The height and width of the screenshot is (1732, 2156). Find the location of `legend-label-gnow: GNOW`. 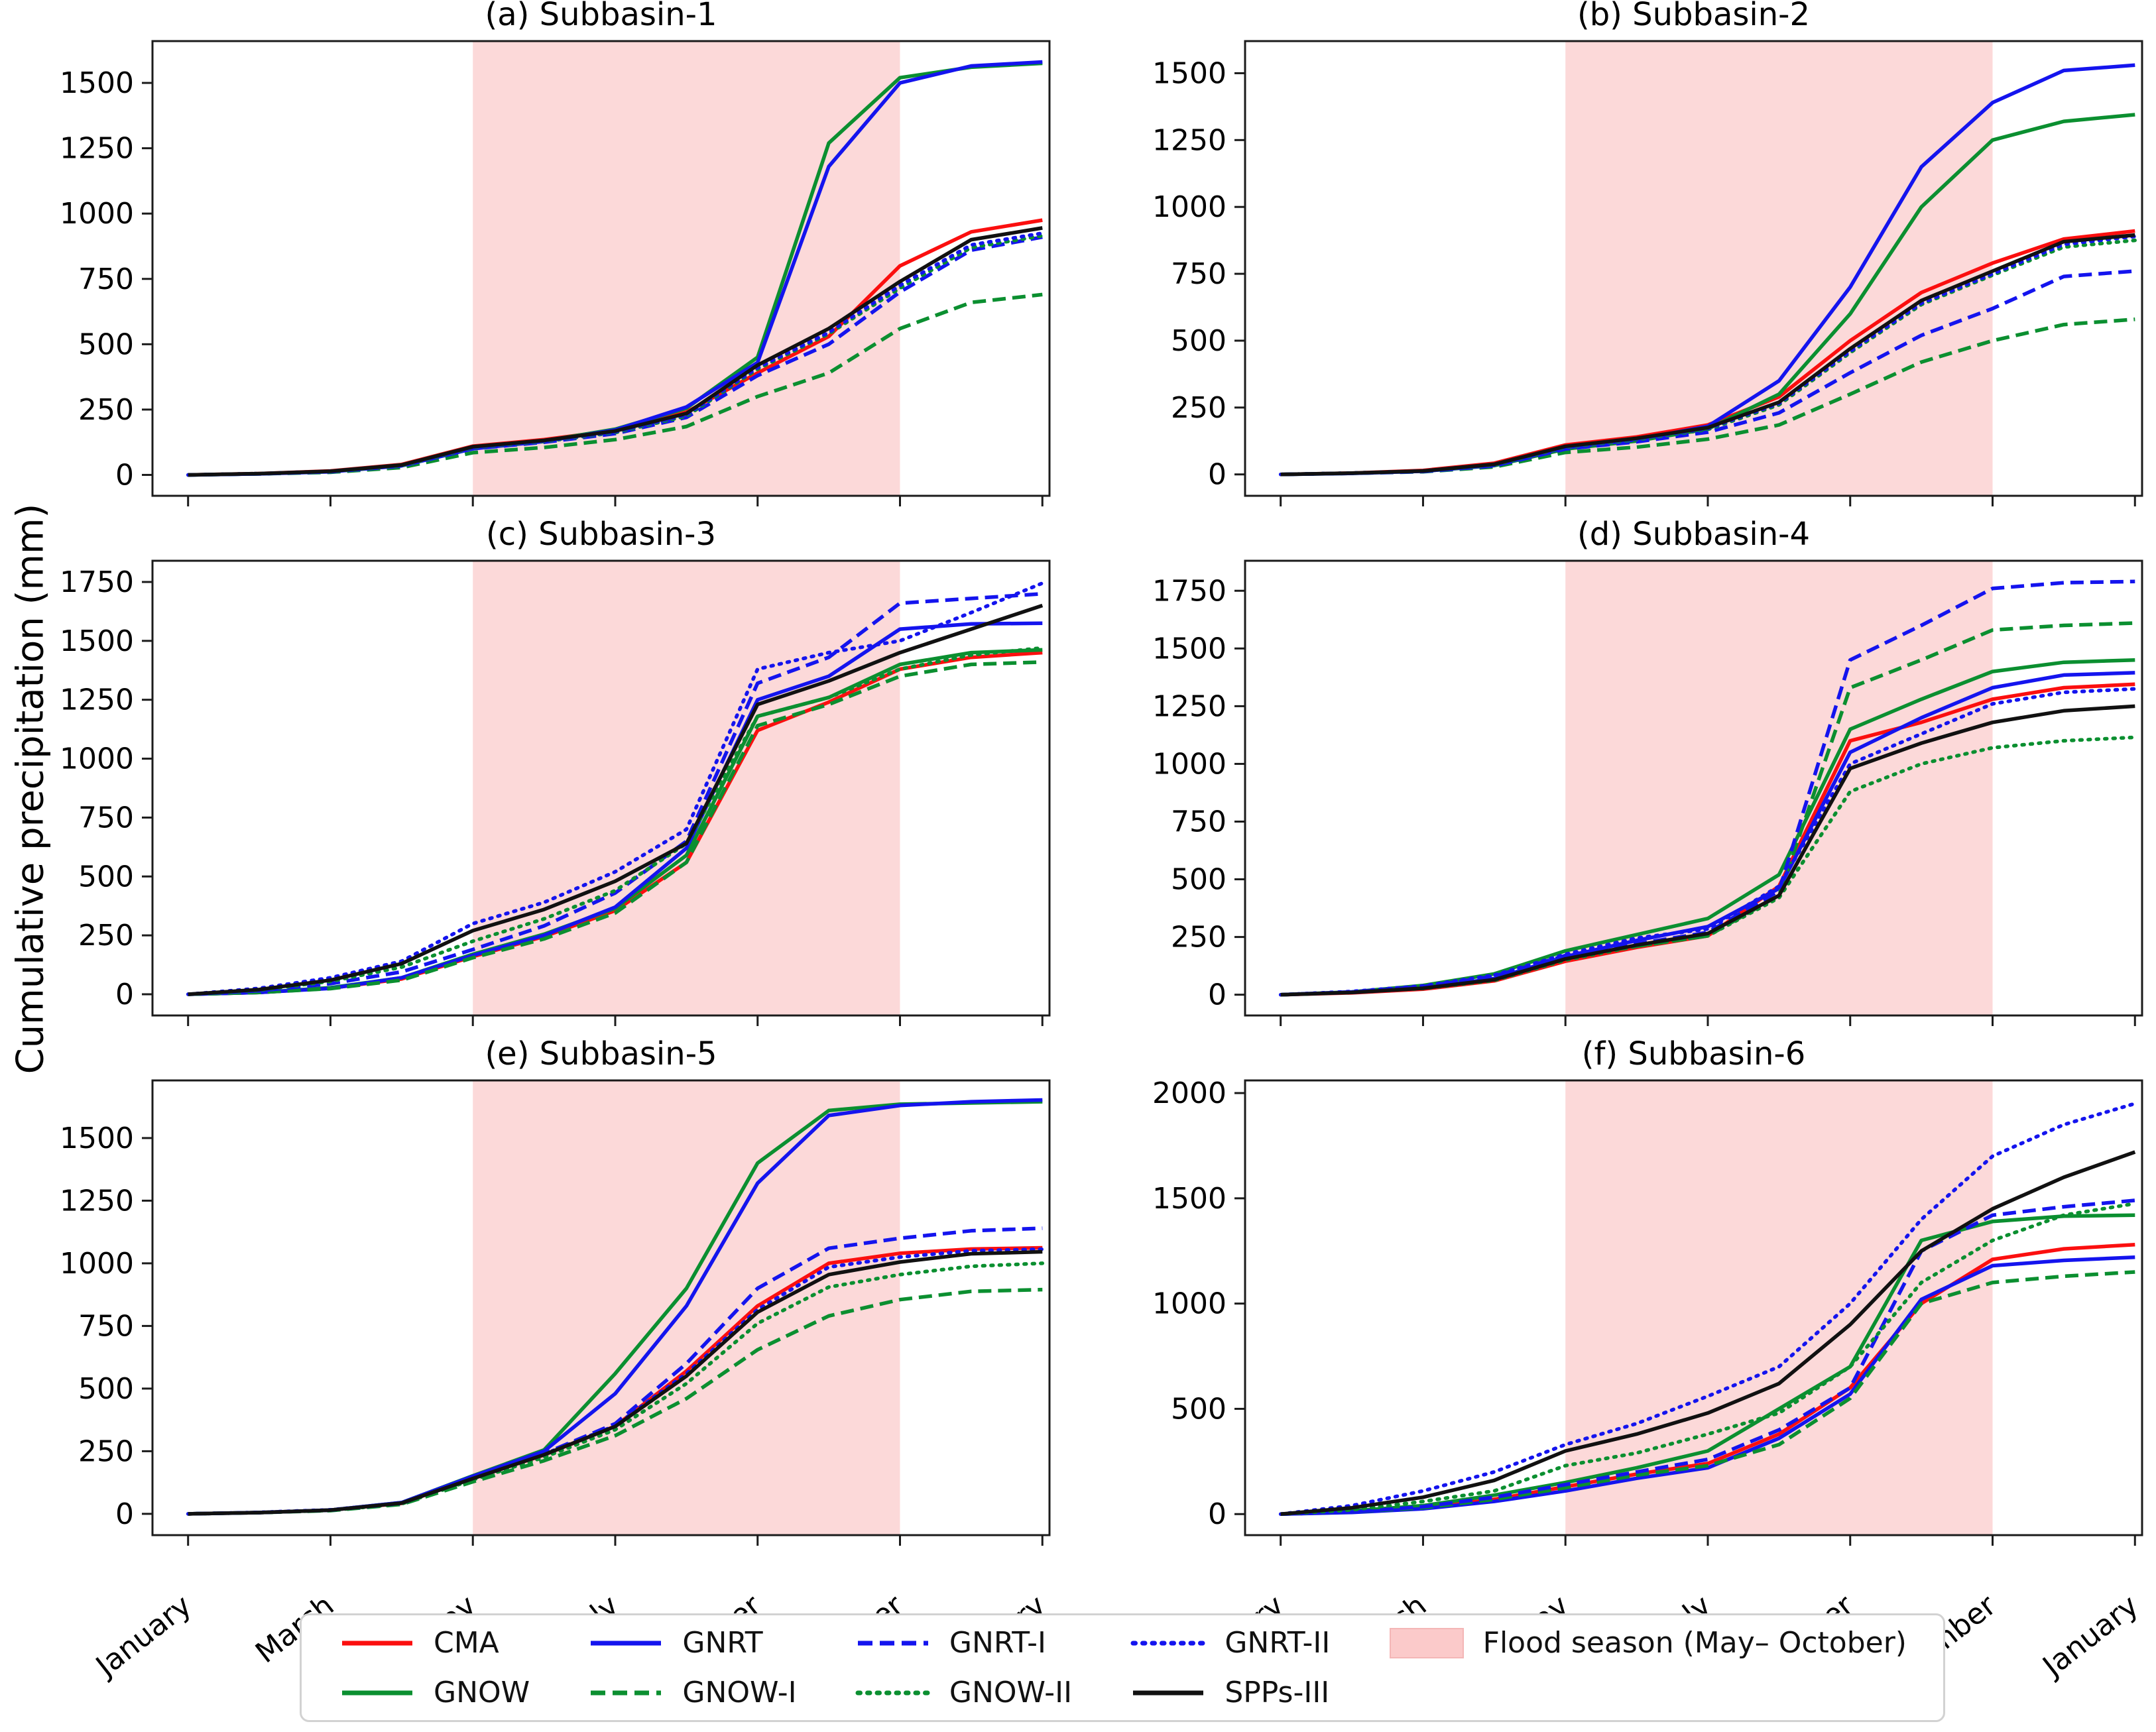

legend-label-gnow: GNOW is located at coordinates (482, 1692).